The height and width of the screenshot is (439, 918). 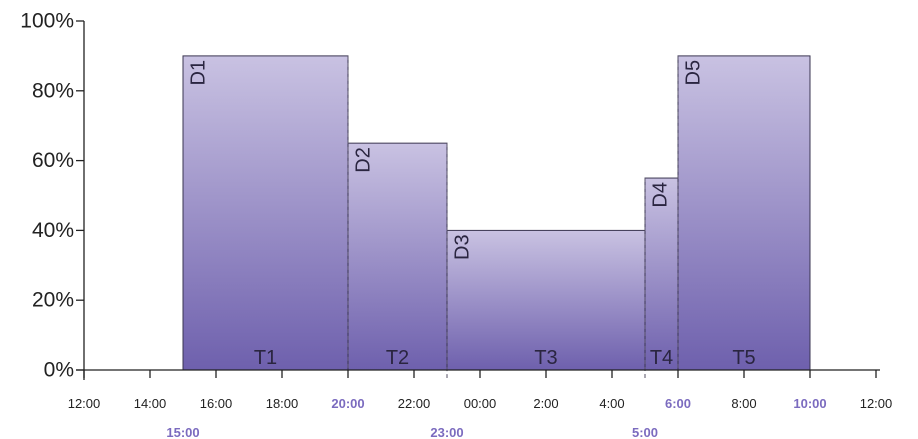 I want to click on x-sub-label-1: 23:00, so click(x=446, y=432).